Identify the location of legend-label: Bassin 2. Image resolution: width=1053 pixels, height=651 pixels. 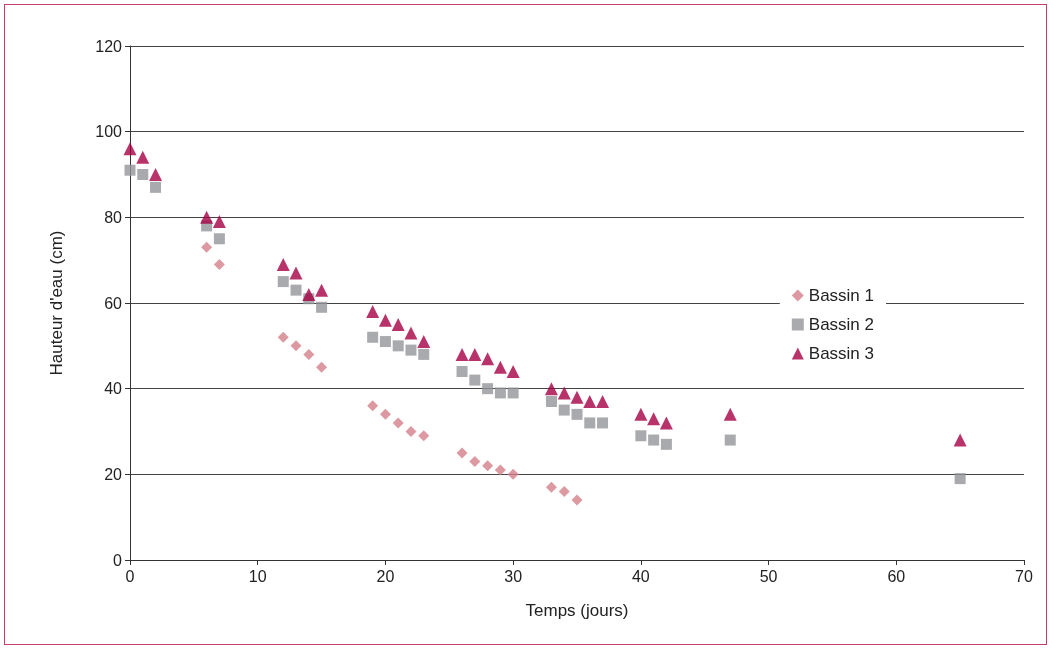
(841, 324).